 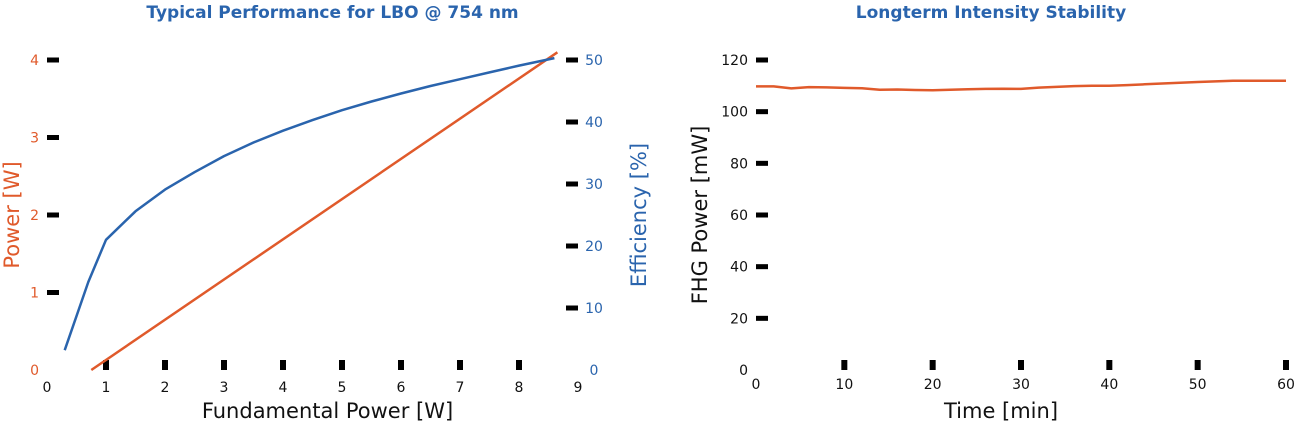 What do you see at coordinates (734, 113) in the screenshot?
I see `chart2-y-tick-label: 100` at bounding box center [734, 113].